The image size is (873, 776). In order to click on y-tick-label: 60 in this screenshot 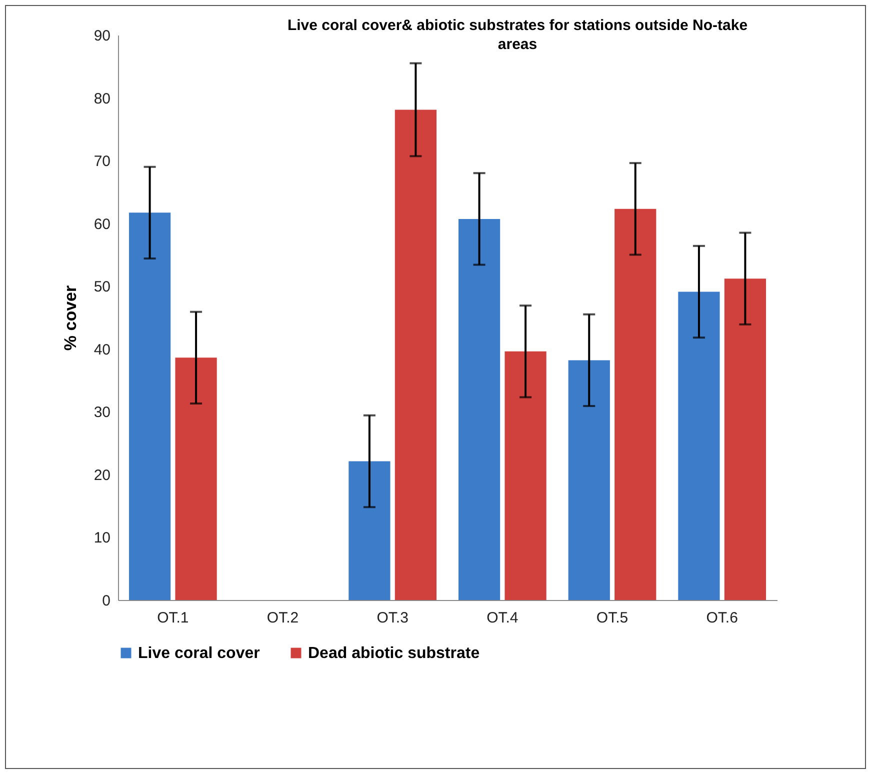, I will do `click(102, 224)`.